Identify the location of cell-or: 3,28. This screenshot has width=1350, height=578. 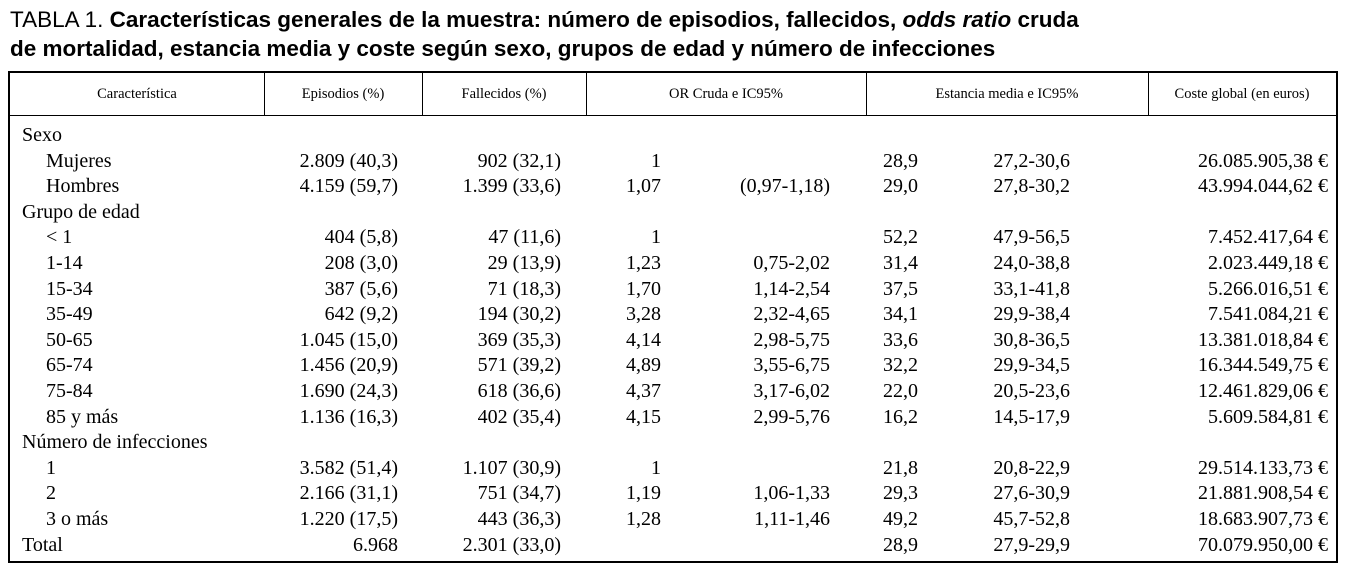
(643, 314).